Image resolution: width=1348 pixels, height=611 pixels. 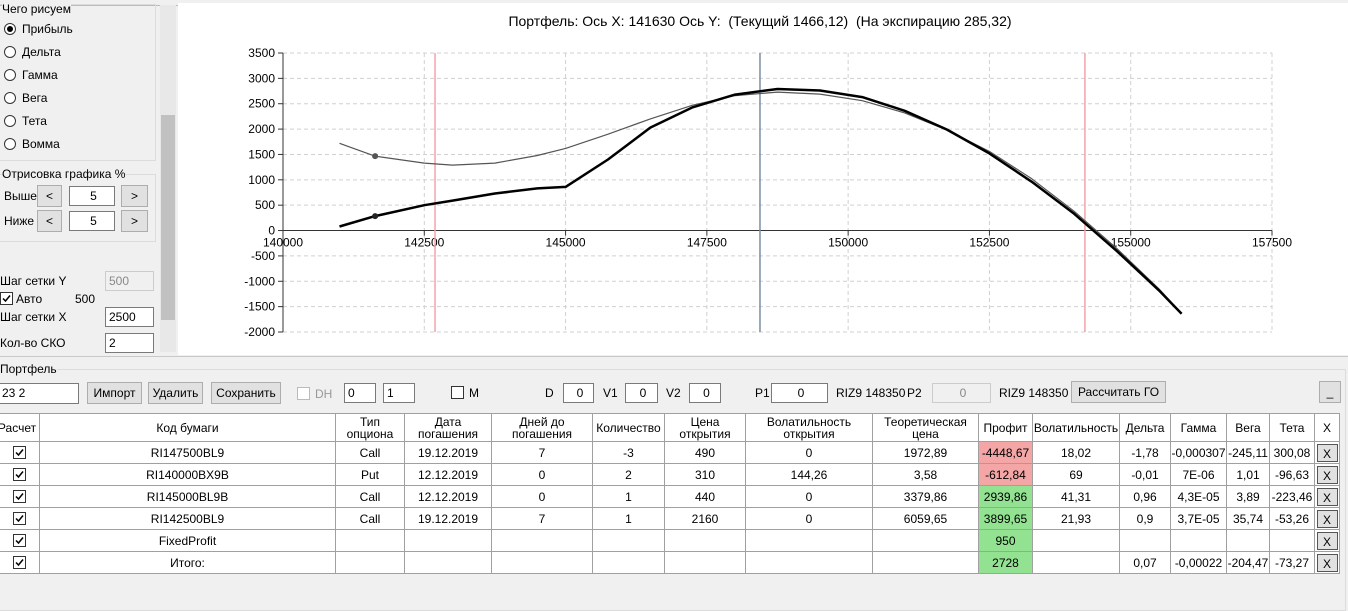 What do you see at coordinates (1006, 428) in the screenshot?
I see `column-header: Профит` at bounding box center [1006, 428].